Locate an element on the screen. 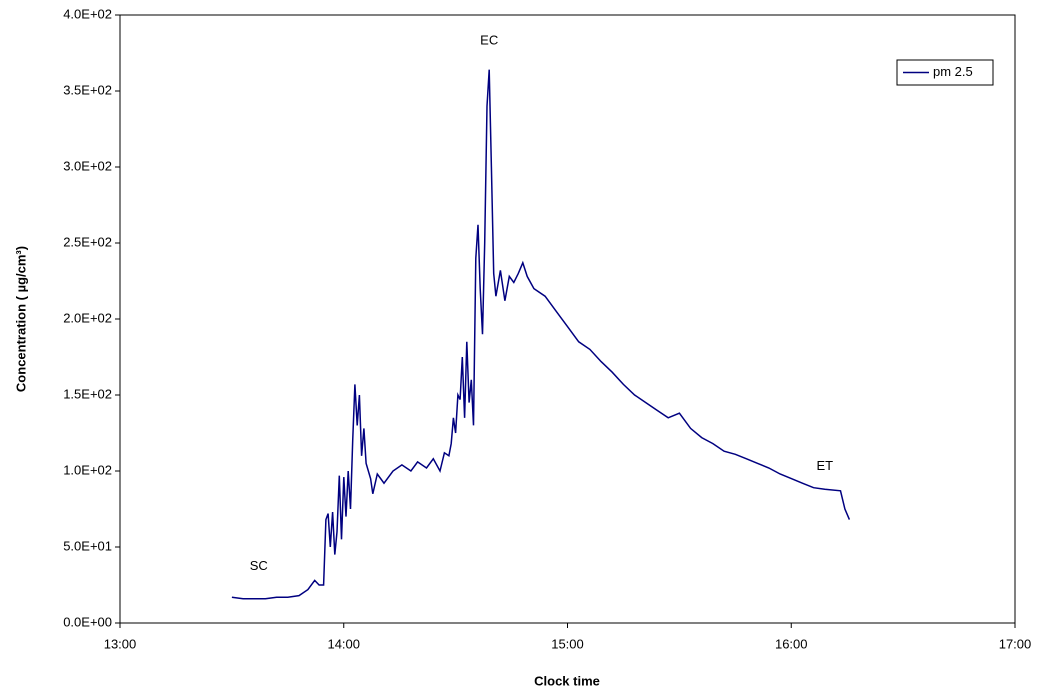  y-axis-title: Concentration ( µg/cm³) is located at coordinates (20, 319).